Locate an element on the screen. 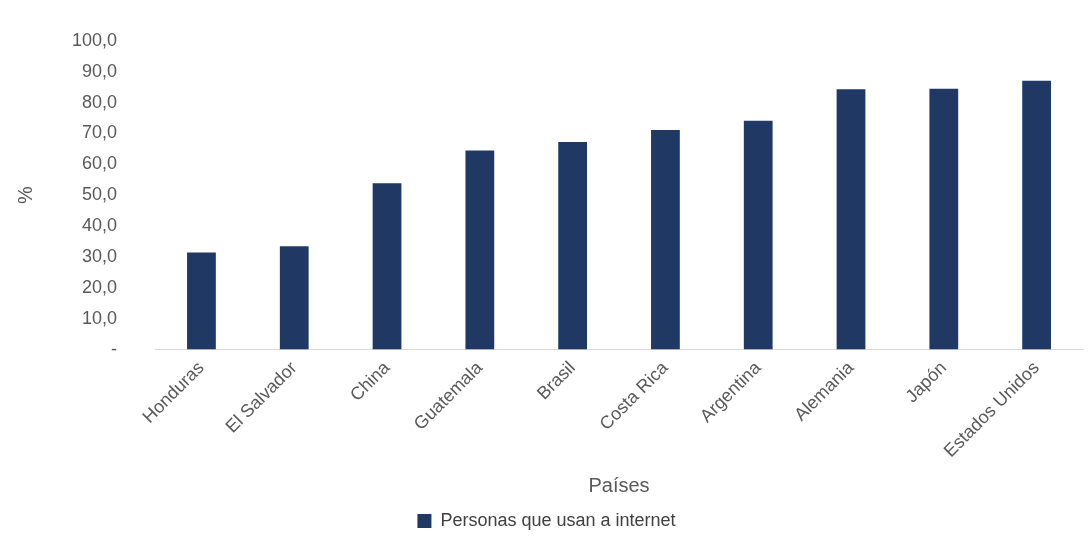 The height and width of the screenshot is (545, 1091). y-tick-label: 30,0 is located at coordinates (100, 255).